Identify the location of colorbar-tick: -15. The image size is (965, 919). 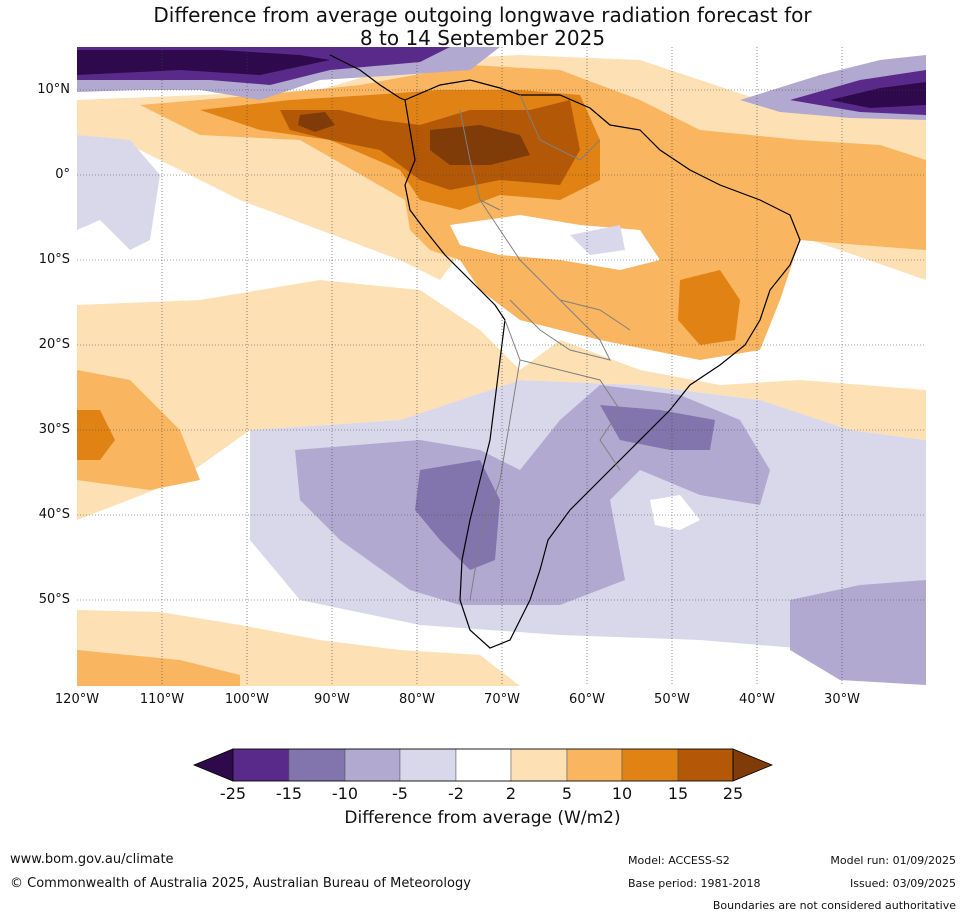
(289, 793).